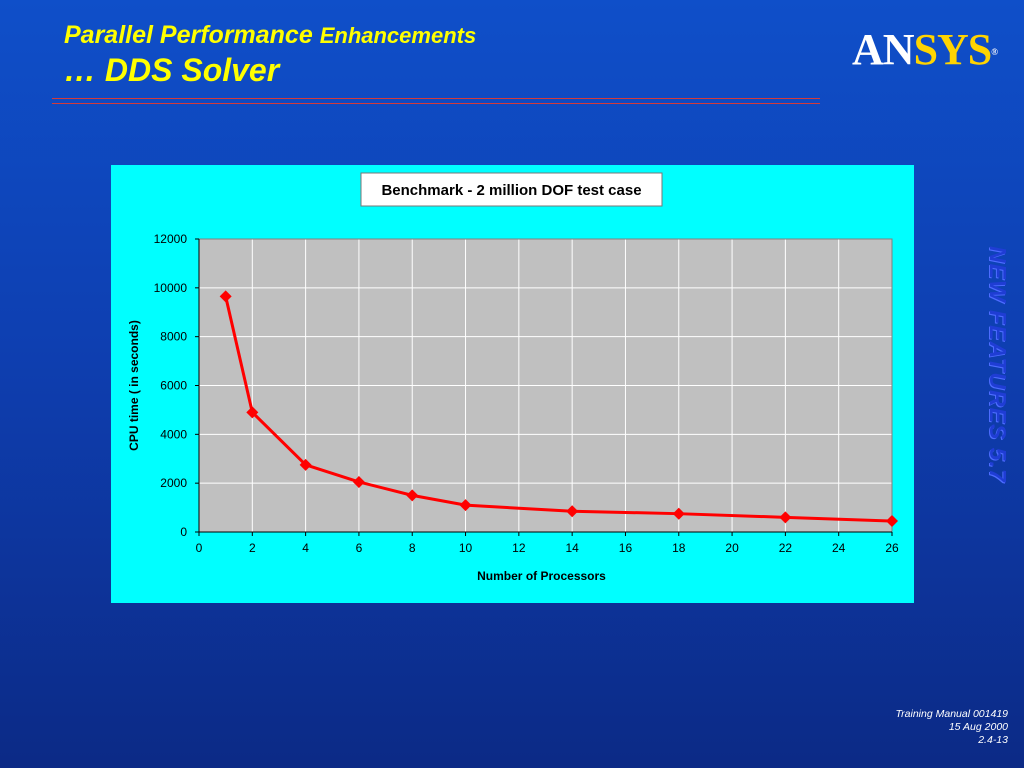  Describe the element at coordinates (173, 434) in the screenshot. I see `y-tick-label: 4000` at that location.